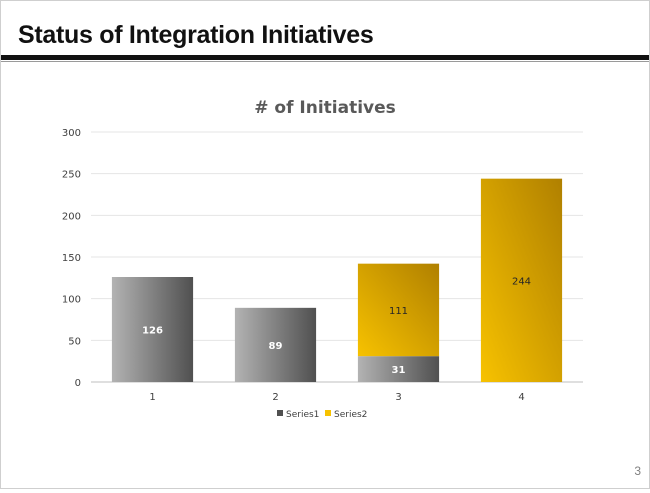 The width and height of the screenshot is (650, 493). What do you see at coordinates (74, 341) in the screenshot?
I see `y-tick-label: 50` at bounding box center [74, 341].